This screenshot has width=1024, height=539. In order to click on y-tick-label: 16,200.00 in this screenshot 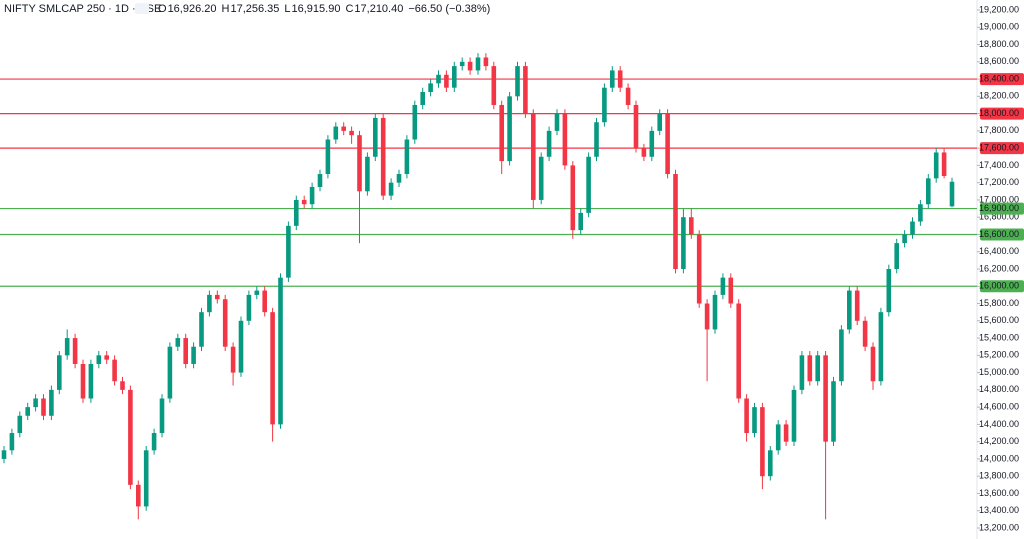, I will do `click(999, 268)`.